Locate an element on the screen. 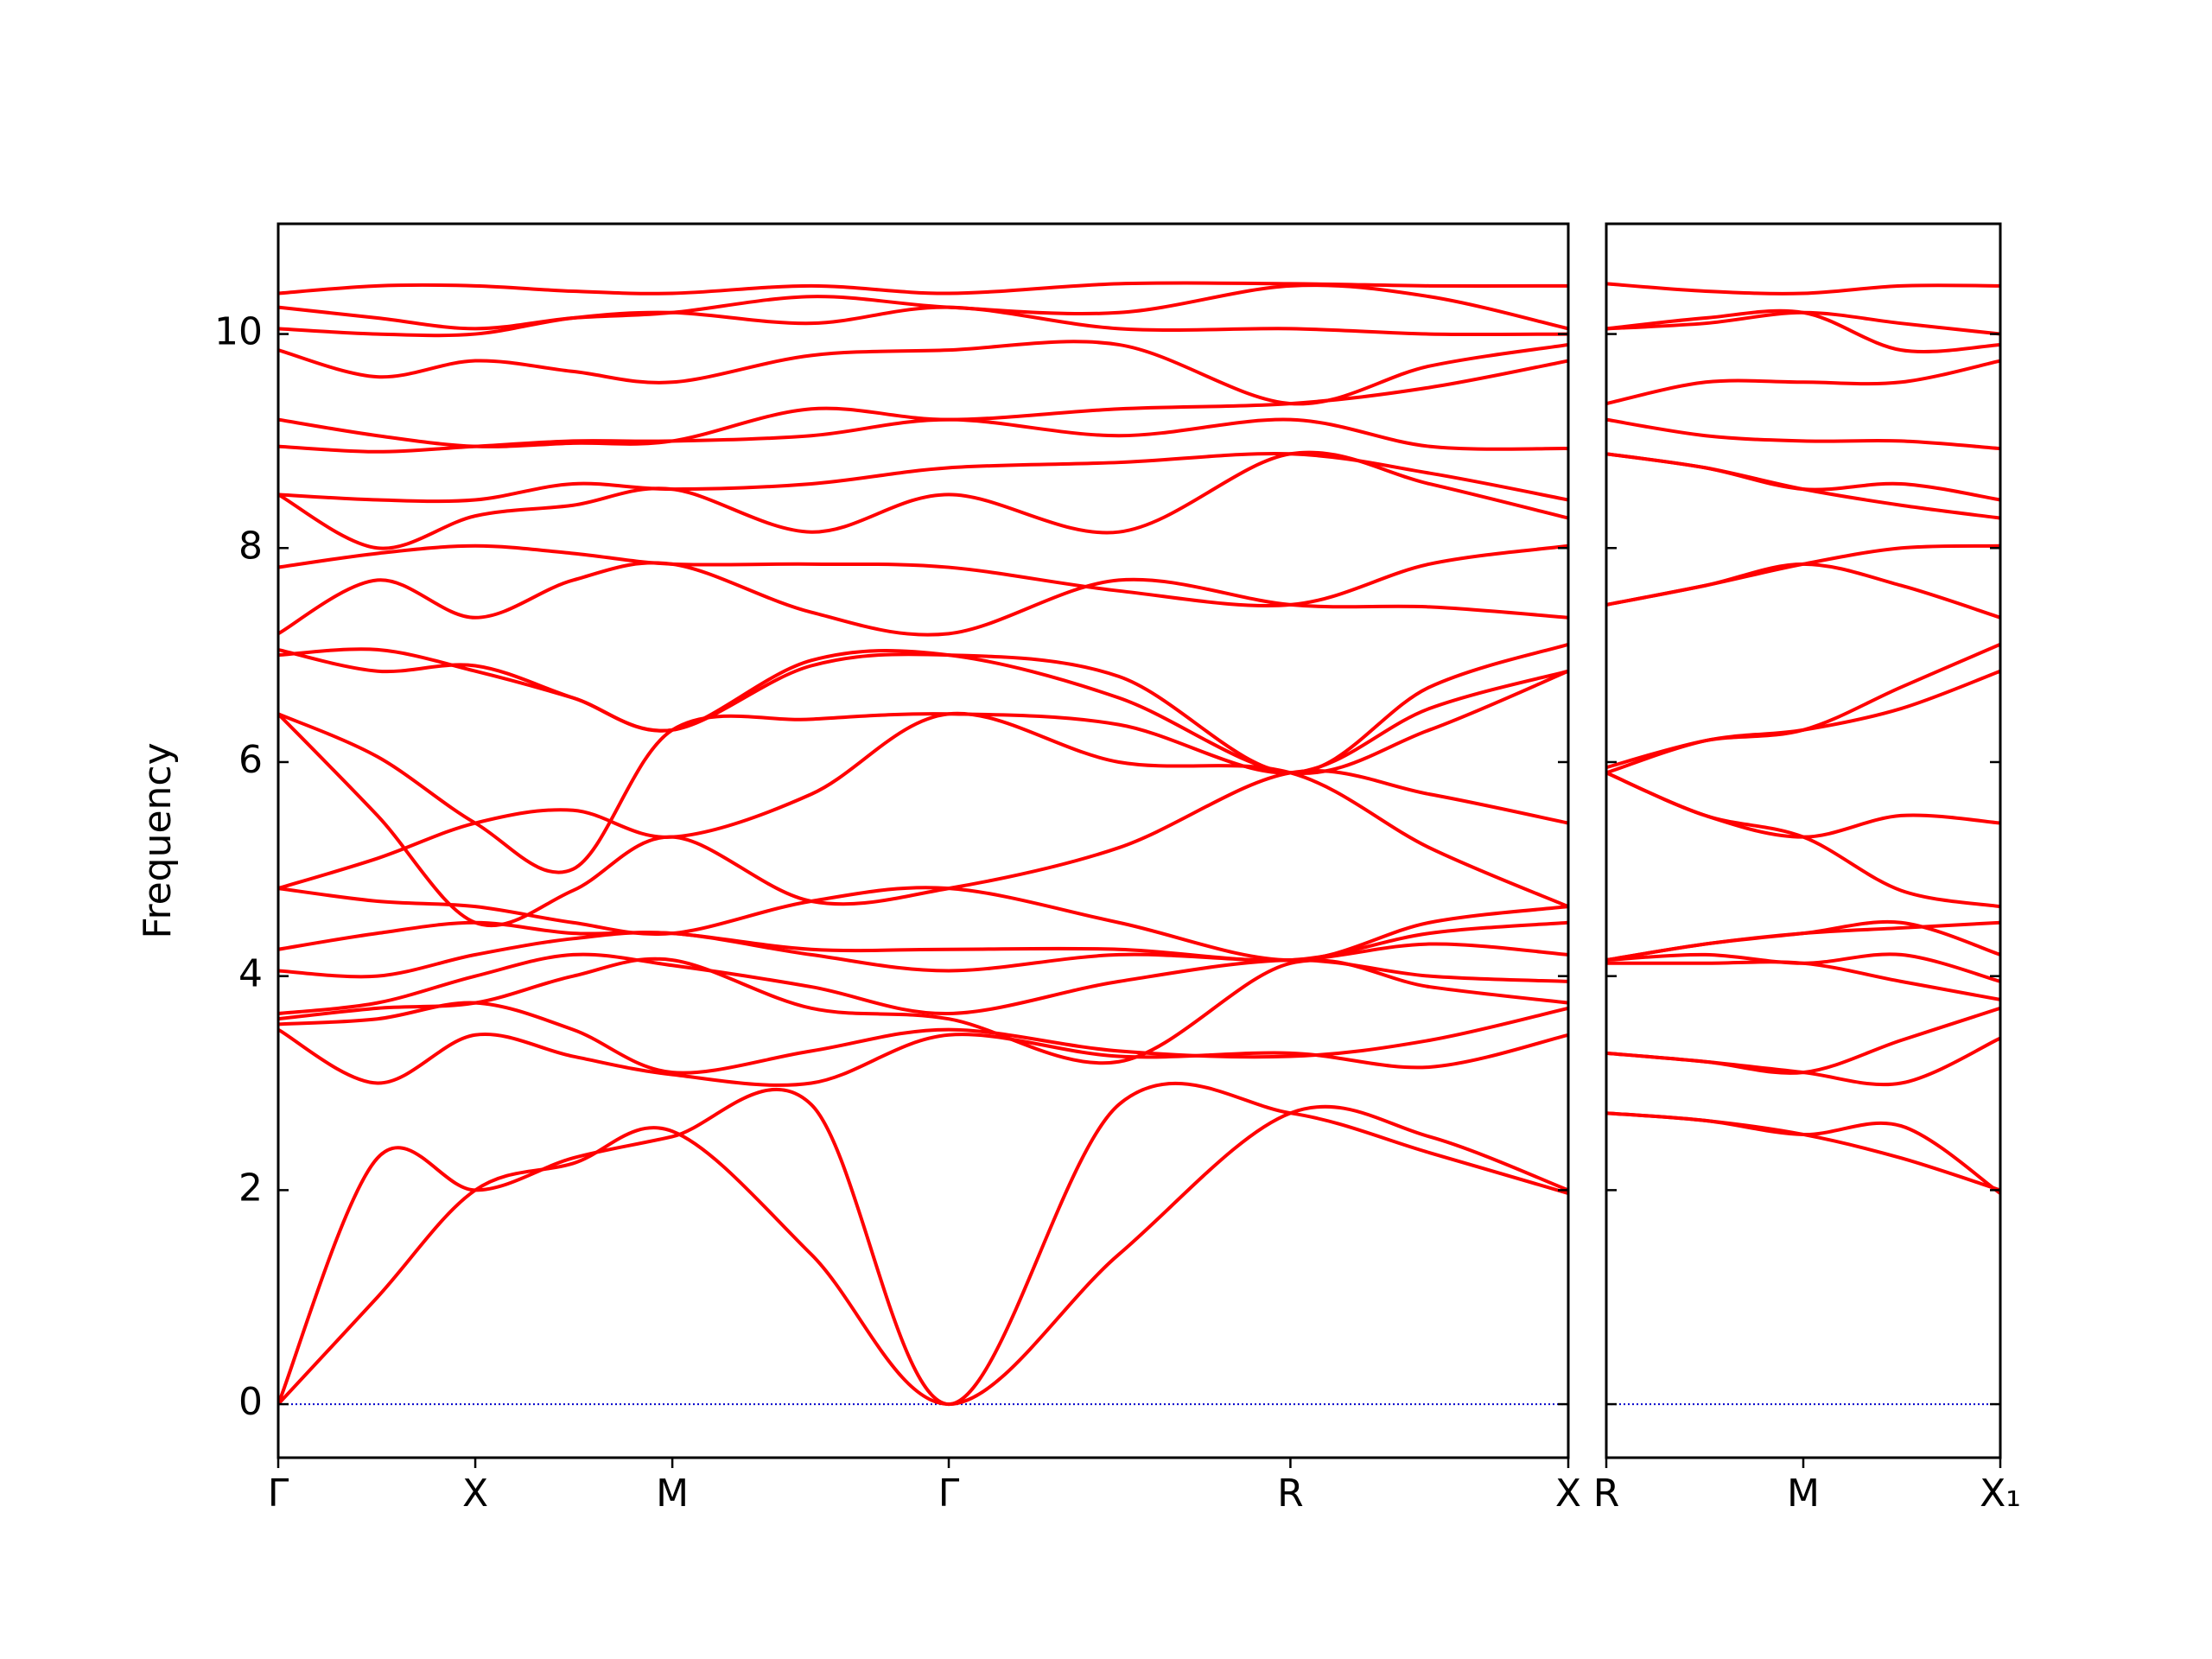  plot-area is located at coordinates (1803, 844).